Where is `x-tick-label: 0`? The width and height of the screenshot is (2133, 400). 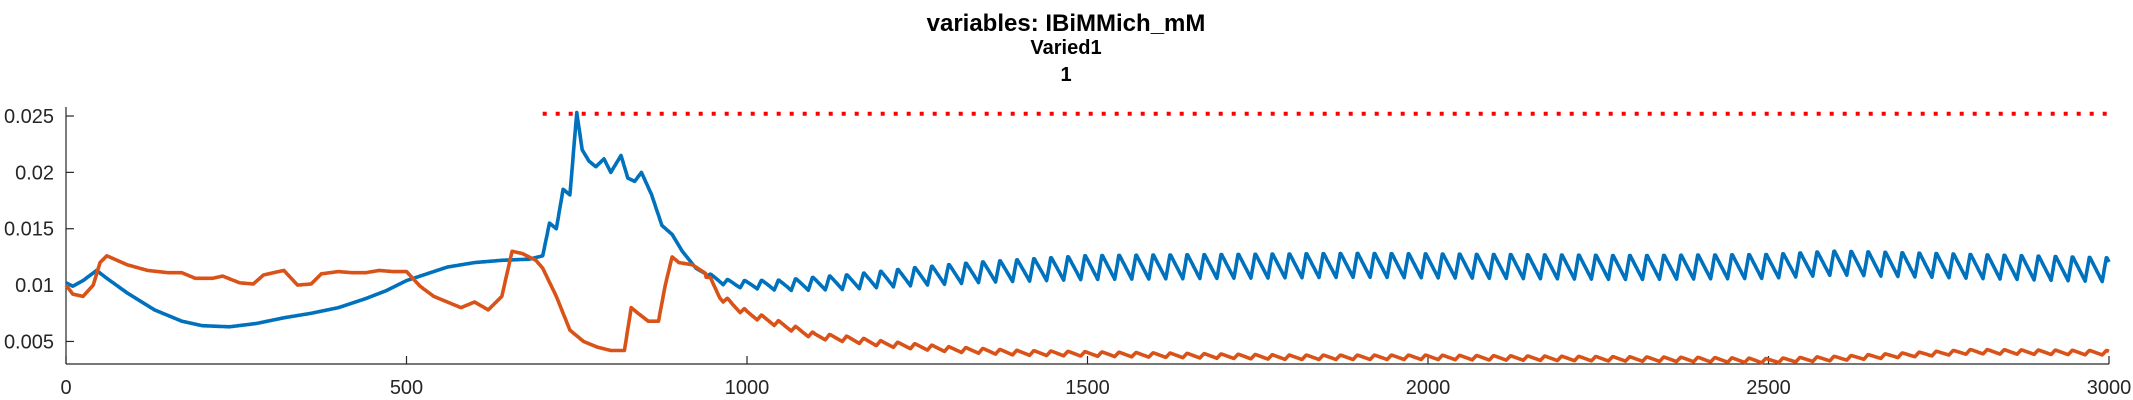 x-tick-label: 0 is located at coordinates (65, 388).